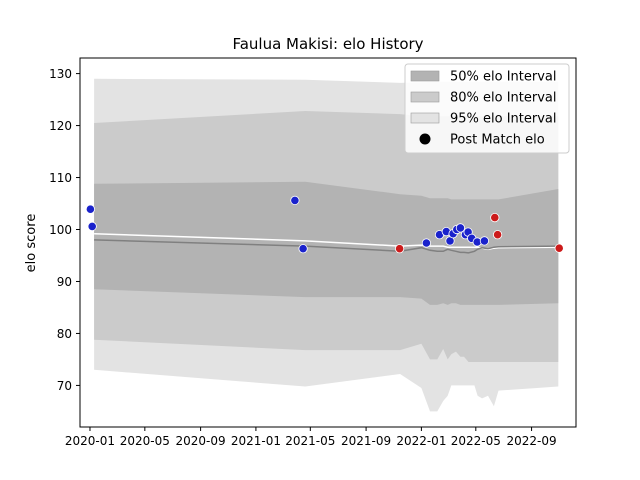  I want to click on y-tick-label: 70, so click(64, 386).